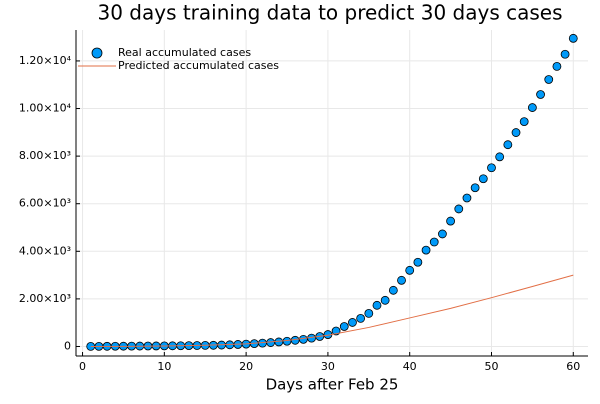 This screenshot has height=404, width=600. Describe the element at coordinates (184, 52) in the screenshot. I see `legend-label: Real accumulated cases` at that location.